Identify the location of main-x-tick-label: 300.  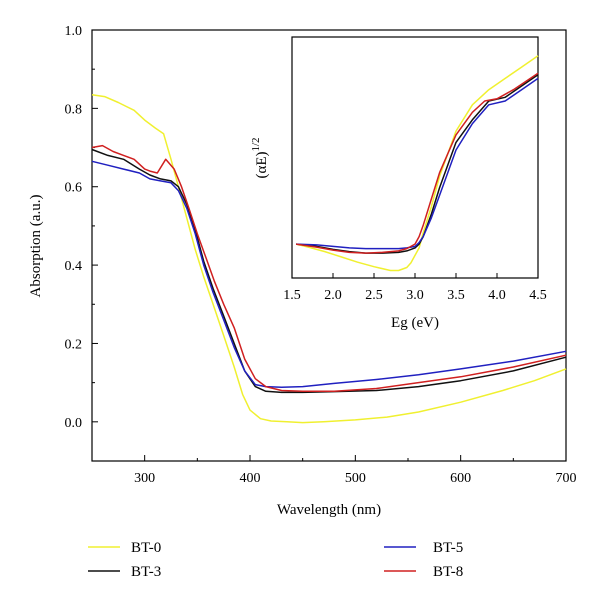
(144, 478).